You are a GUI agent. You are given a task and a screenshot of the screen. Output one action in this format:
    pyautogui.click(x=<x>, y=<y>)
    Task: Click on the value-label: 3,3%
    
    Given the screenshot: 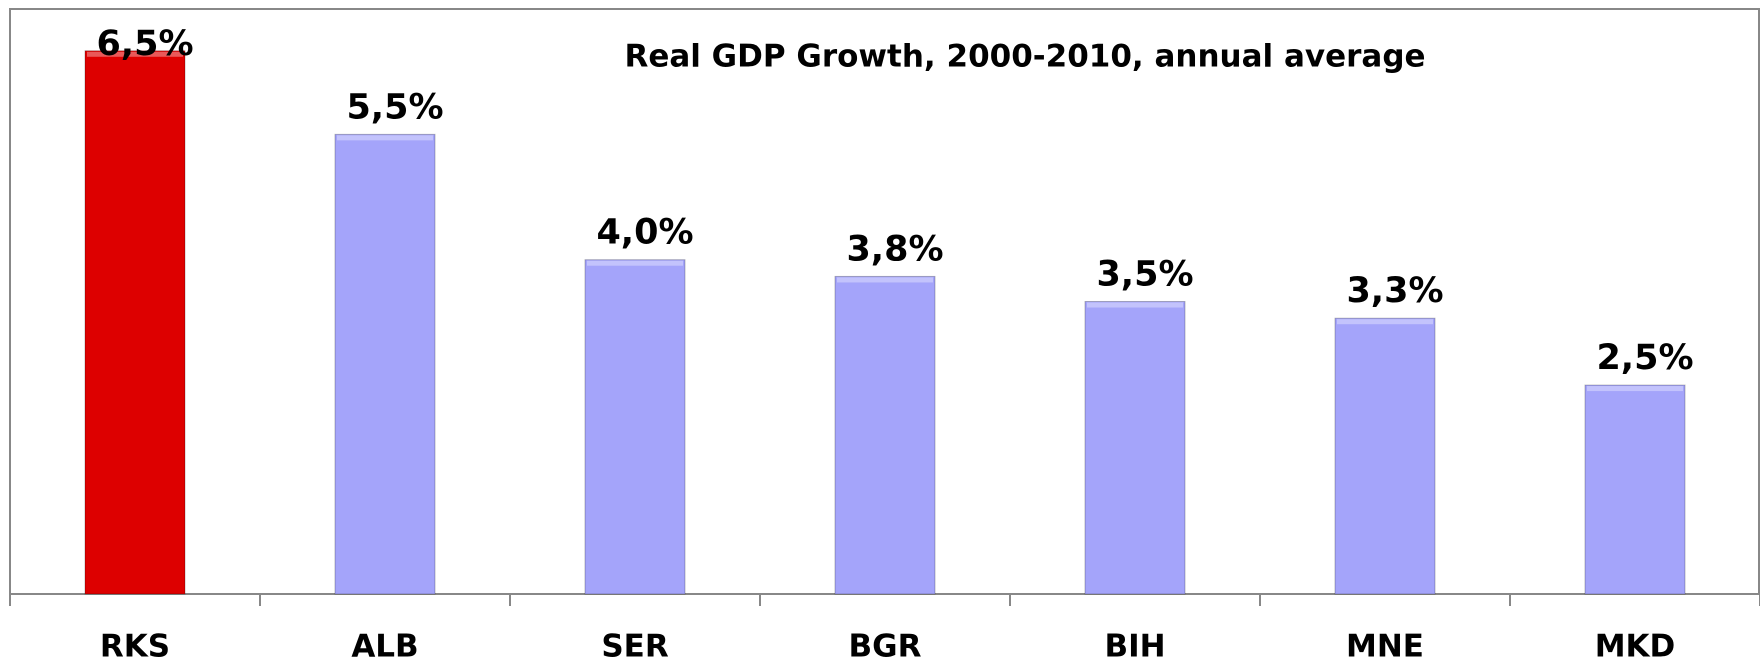 What is the action you would take?
    pyautogui.click(x=1394, y=291)
    